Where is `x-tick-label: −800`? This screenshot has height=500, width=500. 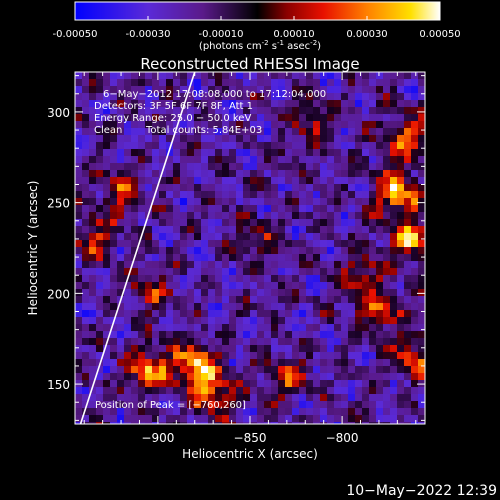
x-tick-label: −800 is located at coordinates (342, 438).